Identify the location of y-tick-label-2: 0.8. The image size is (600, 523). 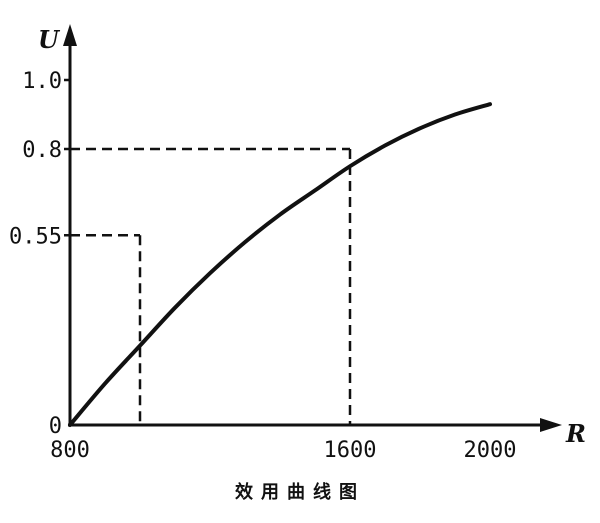
(42, 150).